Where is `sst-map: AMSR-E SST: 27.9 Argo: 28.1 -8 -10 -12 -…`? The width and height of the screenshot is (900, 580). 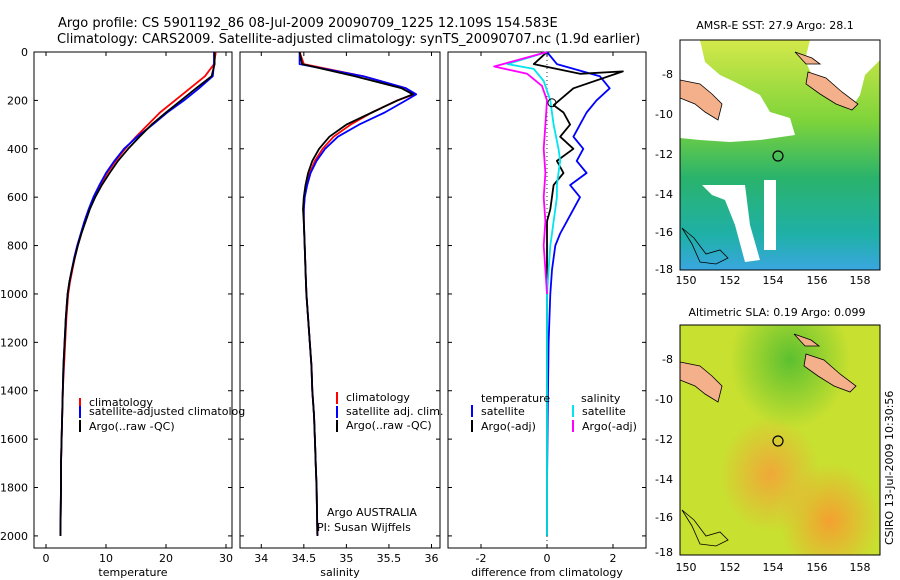 sst-map: AMSR-E SST: 27.9 Argo: 28.1 -8 -10 -12 -… is located at coordinates (768, 153).